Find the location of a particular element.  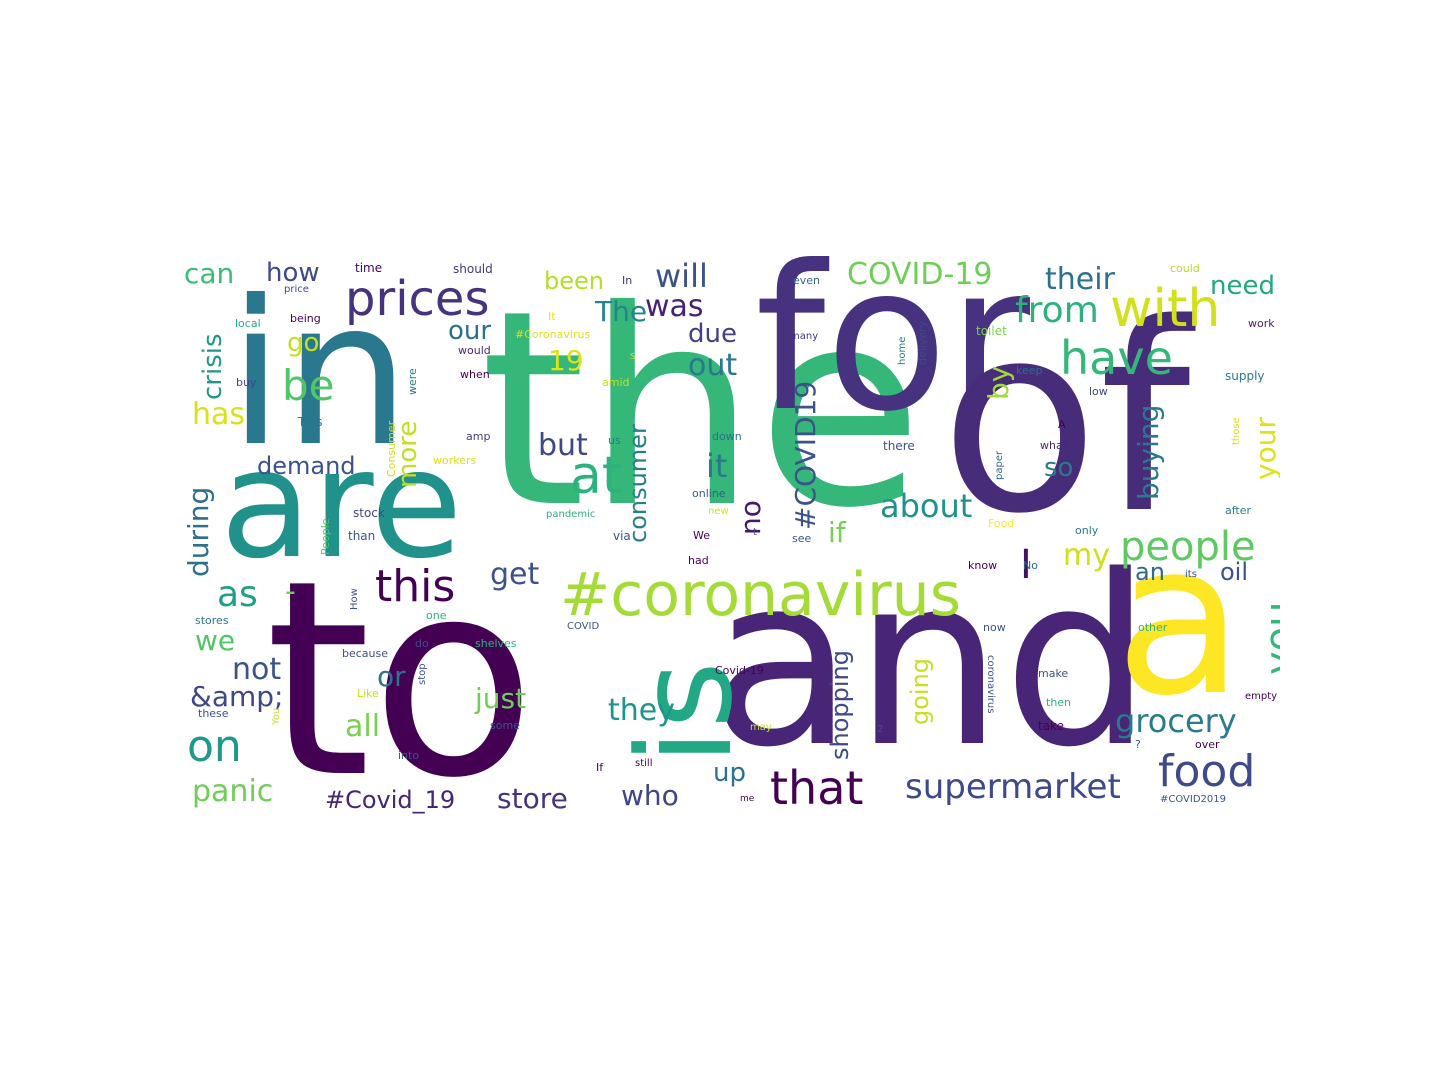

word: We is located at coordinates (701, 535).